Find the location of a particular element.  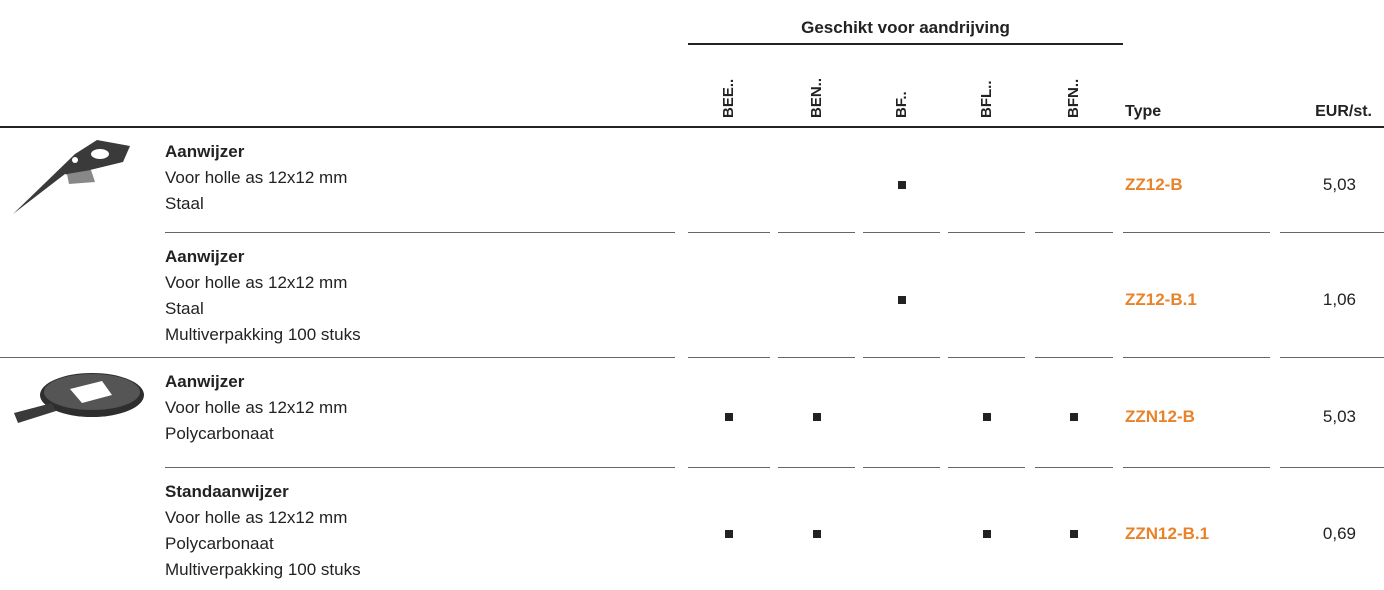

drive-header: BEE.. is located at coordinates (728, 98).